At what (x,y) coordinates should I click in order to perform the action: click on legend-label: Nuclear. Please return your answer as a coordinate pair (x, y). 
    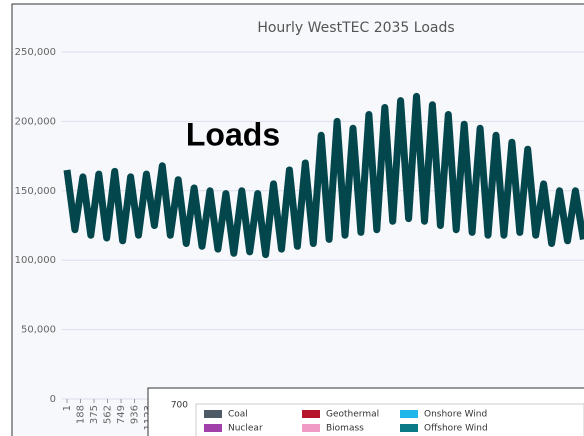
    Looking at the image, I should click on (245, 429).